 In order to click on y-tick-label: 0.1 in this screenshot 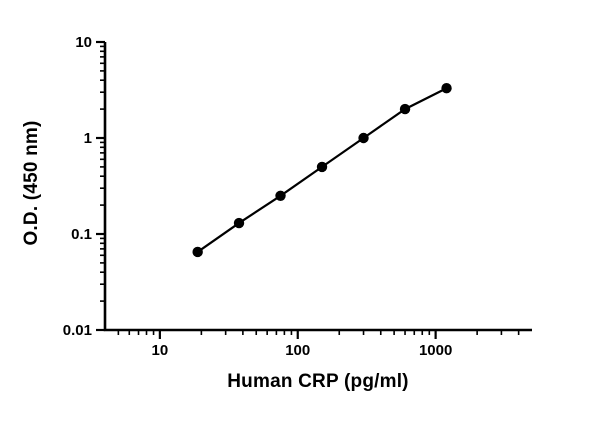, I will do `click(81, 234)`.